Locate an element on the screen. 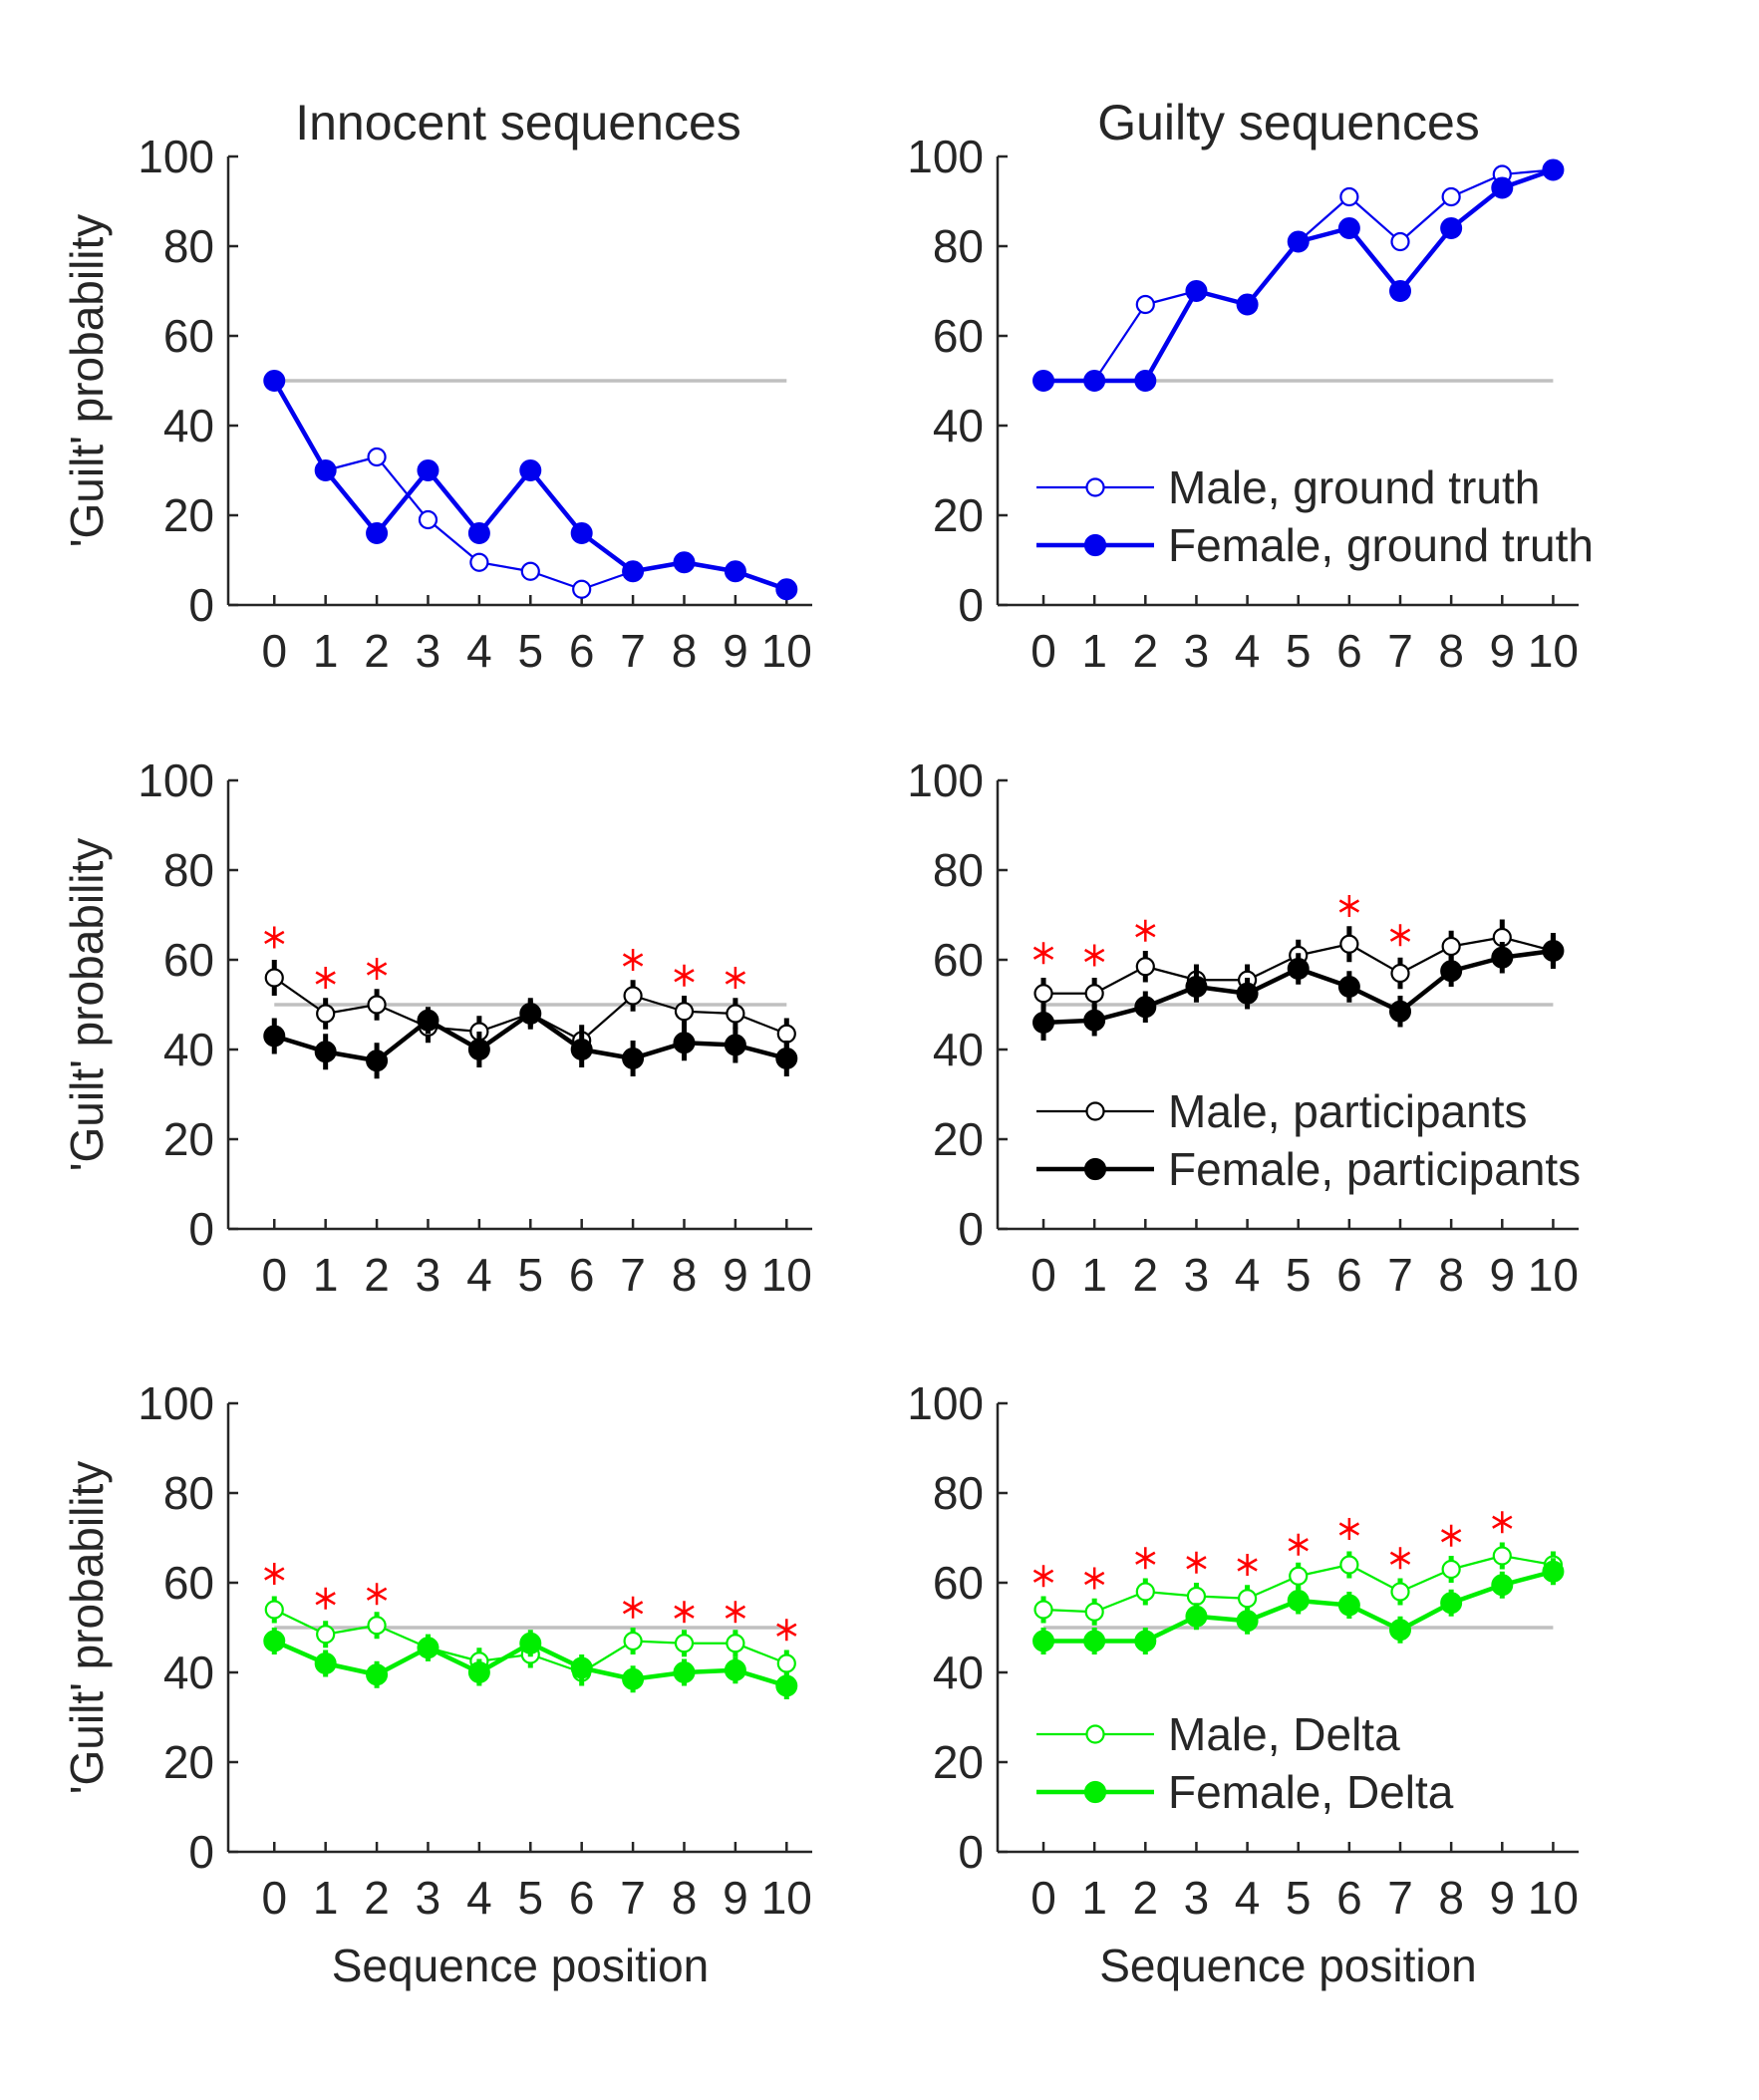  legend-label: Female, participants is located at coordinates (1374, 1169).